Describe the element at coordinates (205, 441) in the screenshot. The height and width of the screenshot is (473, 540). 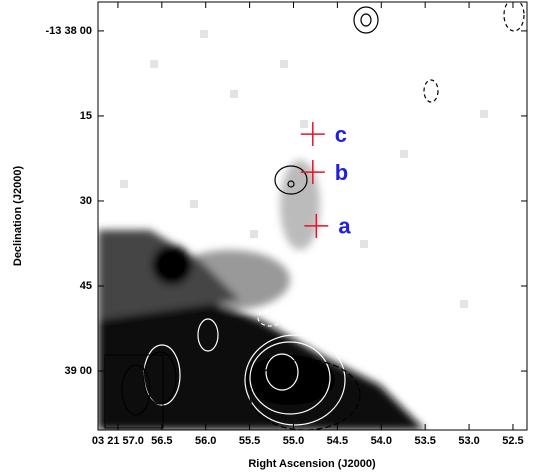
I see `x-tick-label: 56.0` at that location.